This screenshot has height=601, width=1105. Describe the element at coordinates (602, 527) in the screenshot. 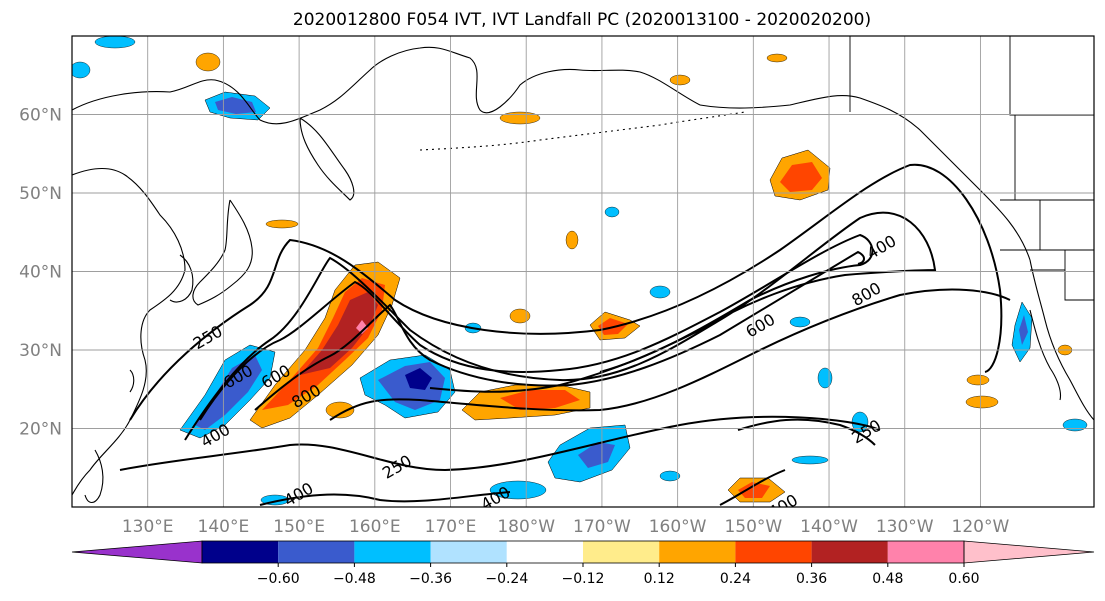

I see `lon-label: 170°W` at that location.